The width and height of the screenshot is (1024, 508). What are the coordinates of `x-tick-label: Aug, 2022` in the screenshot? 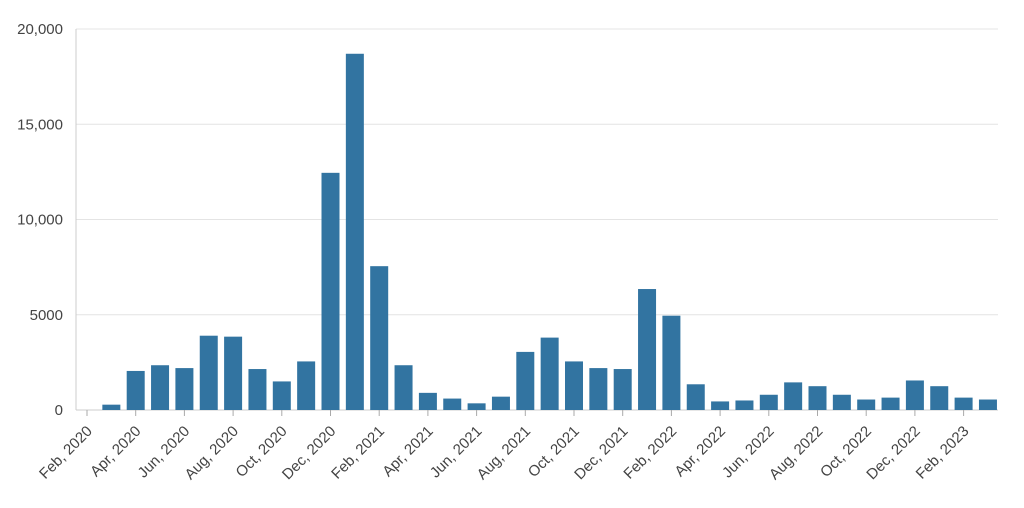 It's located at (796, 453).